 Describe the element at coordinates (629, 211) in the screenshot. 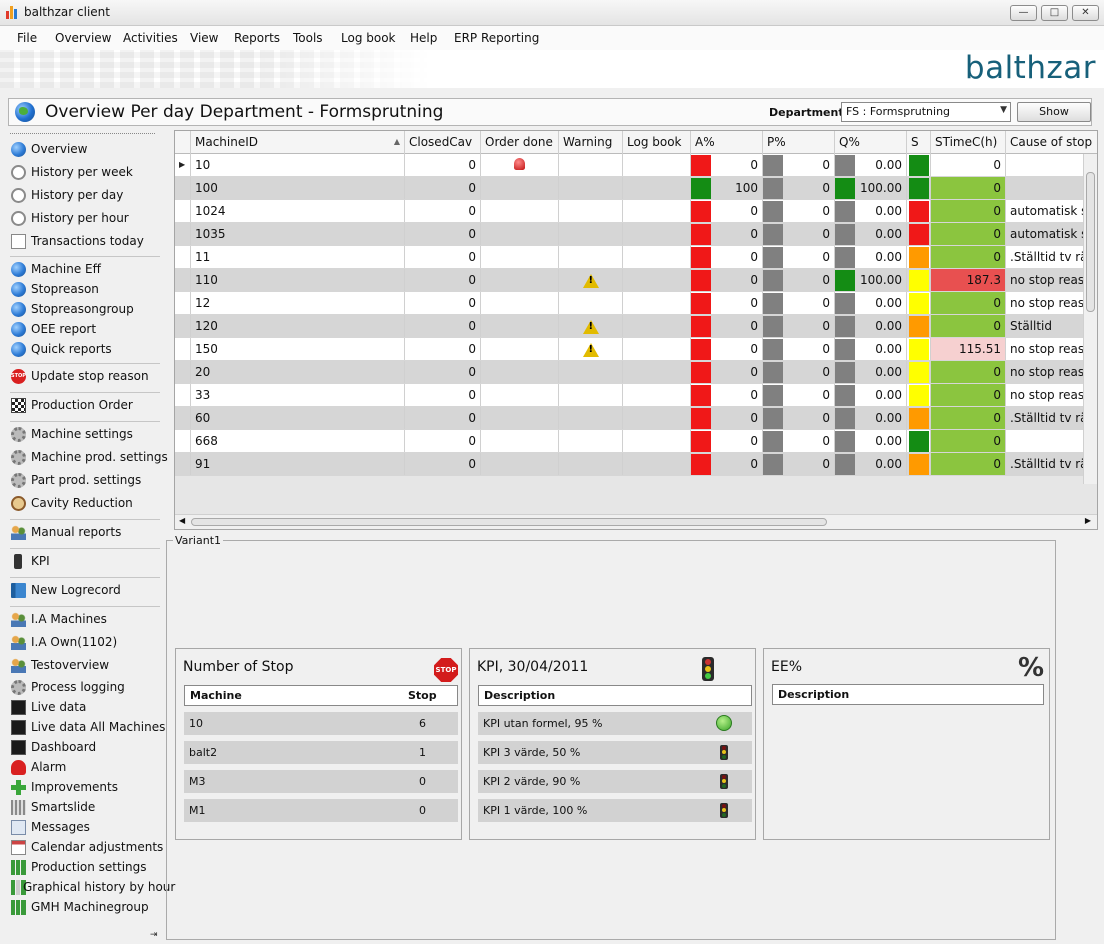

I see `table-row: 1024 0 0 0 0.00 0 automatisk s` at that location.